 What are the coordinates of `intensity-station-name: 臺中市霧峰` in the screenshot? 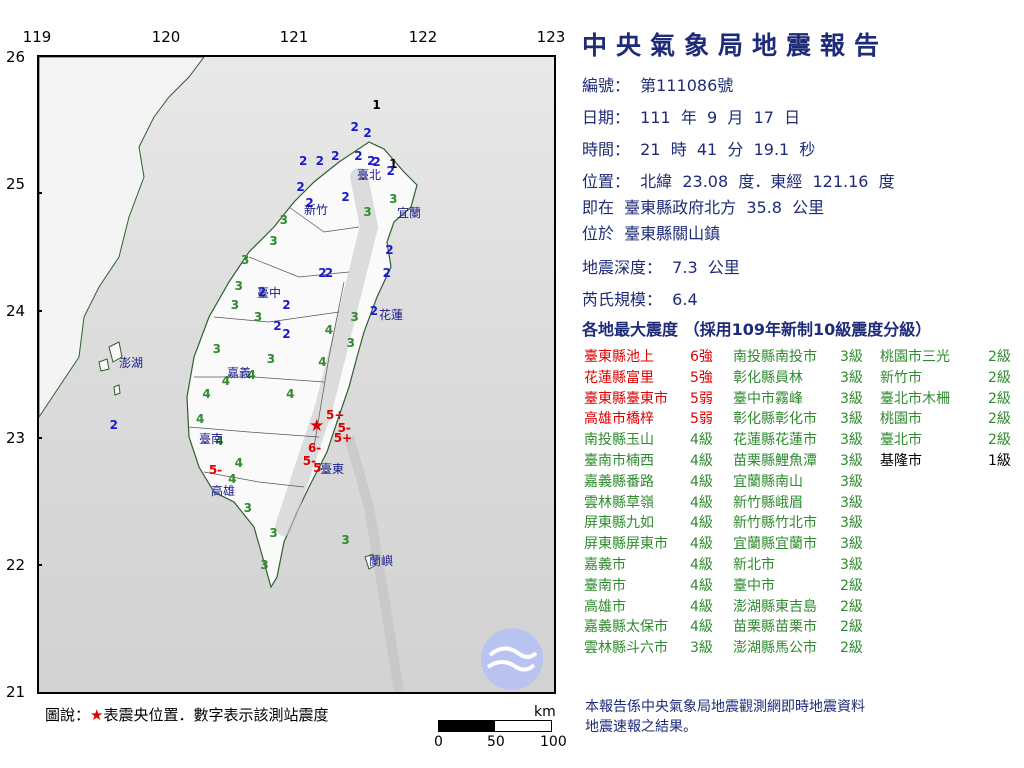 It's located at (768, 398).